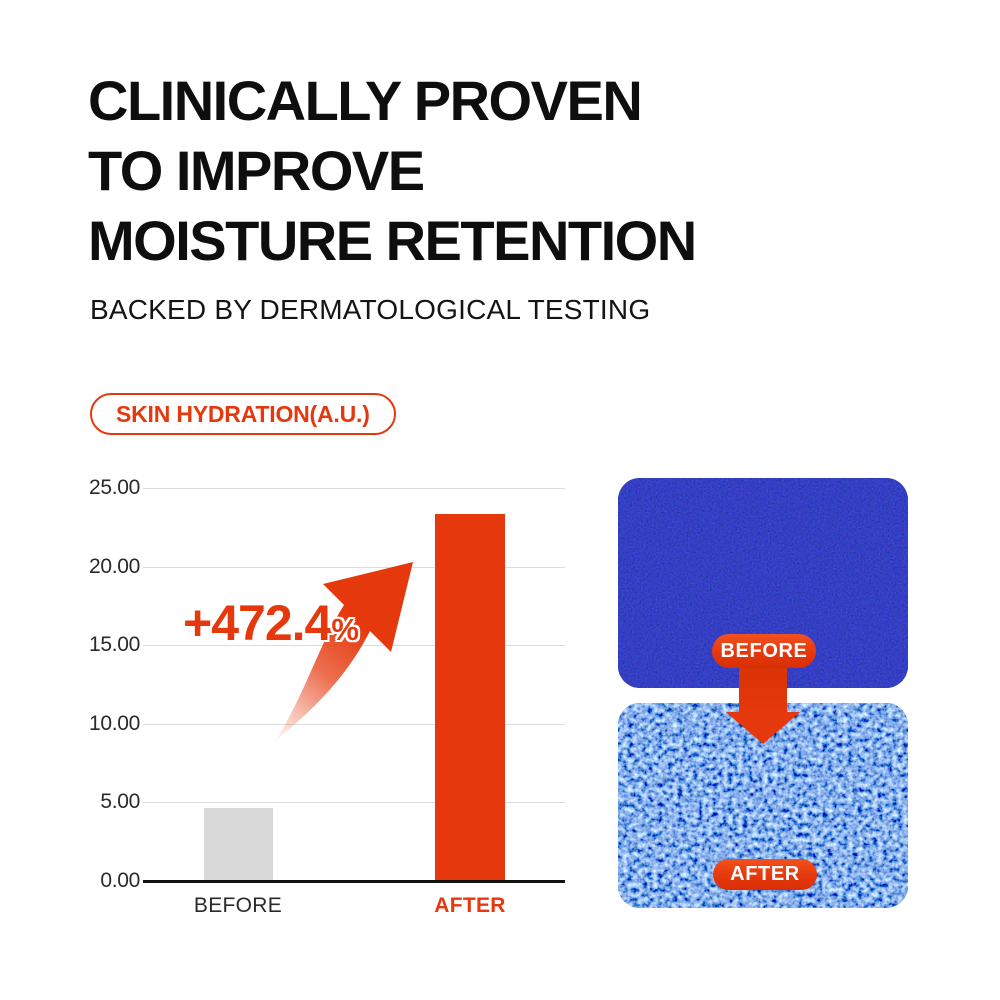 The height and width of the screenshot is (1000, 1000). What do you see at coordinates (256, 170) in the screenshot?
I see `title-line-2: TO IMPROVE` at bounding box center [256, 170].